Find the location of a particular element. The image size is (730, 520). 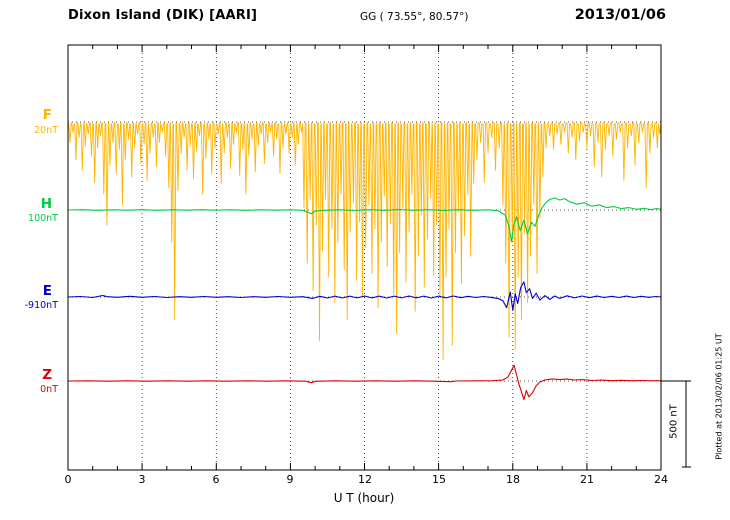

series-label-f: F is located at coordinates (47, 115).